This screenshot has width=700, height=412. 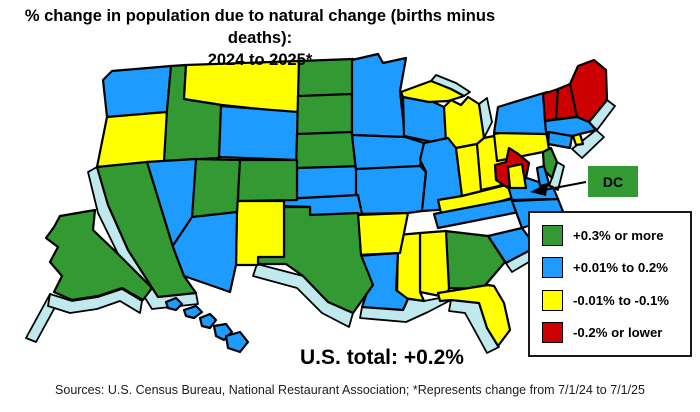 I want to click on legend-item-neg-low: -0.01% to -0.1%, so click(x=613, y=300).